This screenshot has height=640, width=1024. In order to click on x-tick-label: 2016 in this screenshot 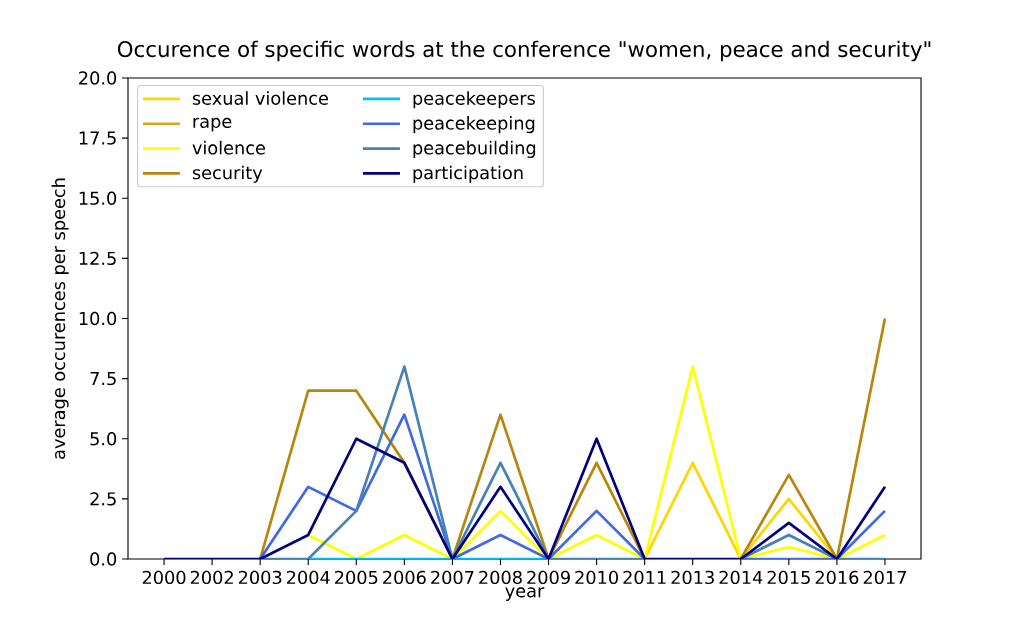, I will do `click(837, 577)`.